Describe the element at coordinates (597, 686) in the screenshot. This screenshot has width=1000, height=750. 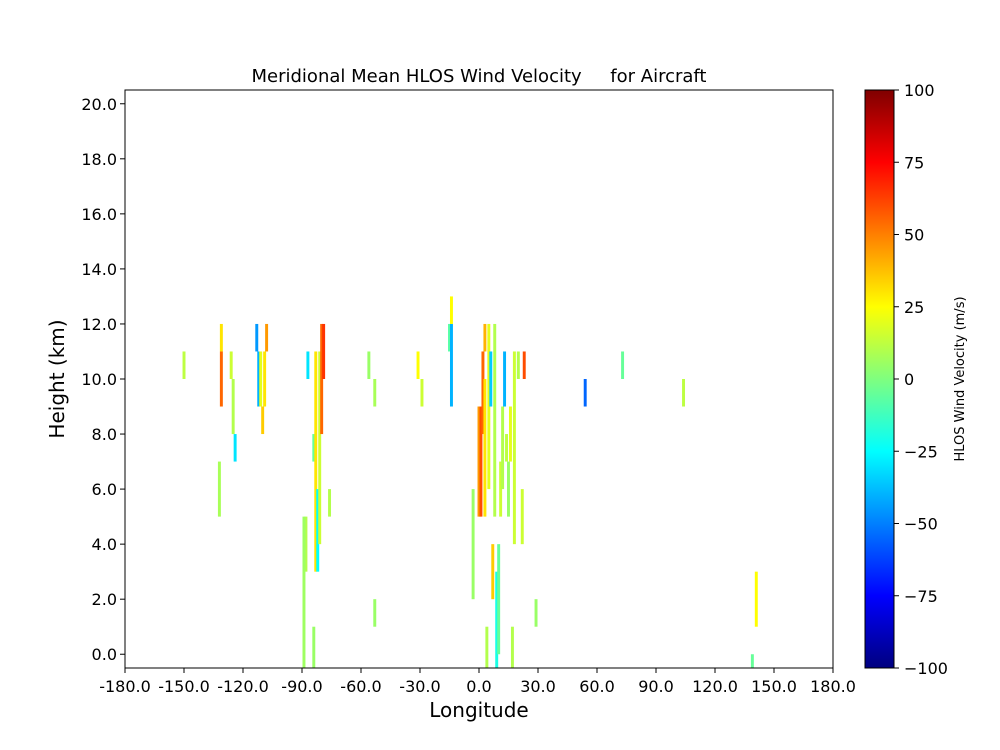
I see `x-tick-label: 60.0` at that location.